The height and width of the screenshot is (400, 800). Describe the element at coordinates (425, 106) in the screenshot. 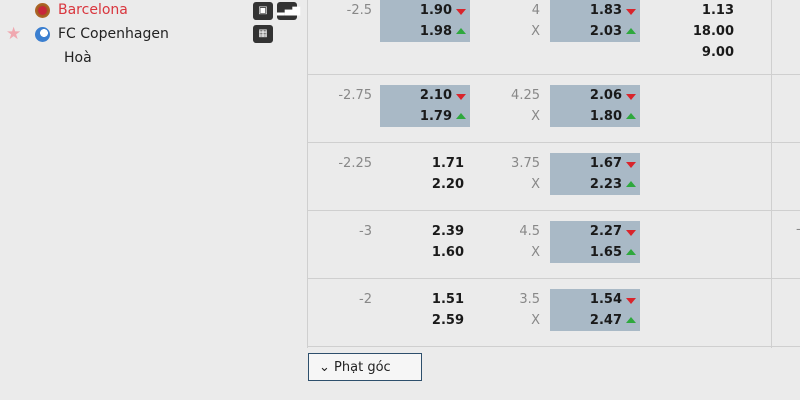

I see `handicap-odds: 2.10 1.79` at that location.